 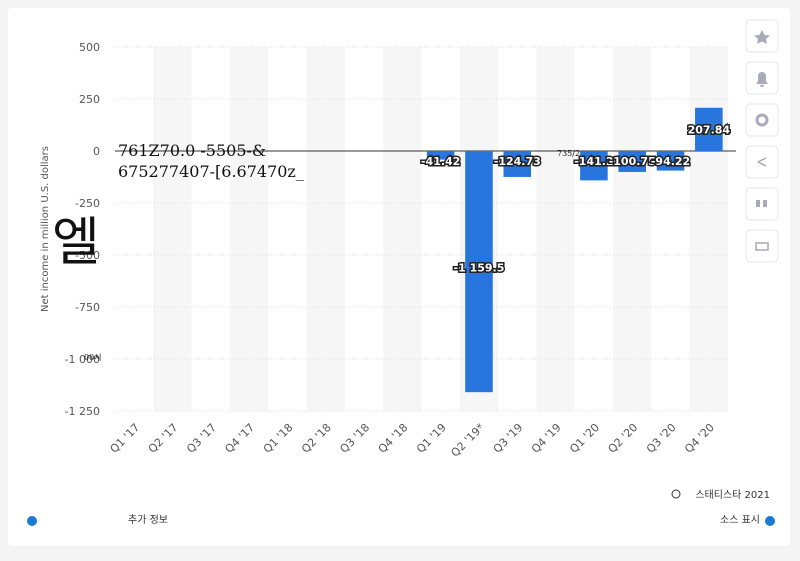 What do you see at coordinates (440, 161) in the screenshot?
I see `value-label: -41.42` at bounding box center [440, 161].